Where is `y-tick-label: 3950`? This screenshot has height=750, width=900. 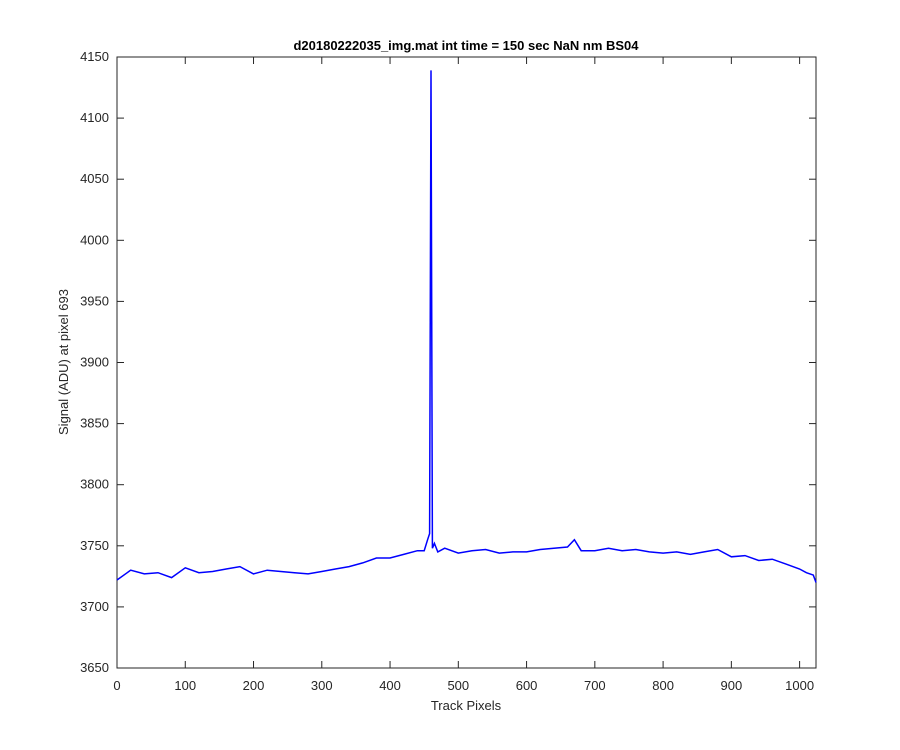 y-tick-label: 3950 is located at coordinates (94, 300).